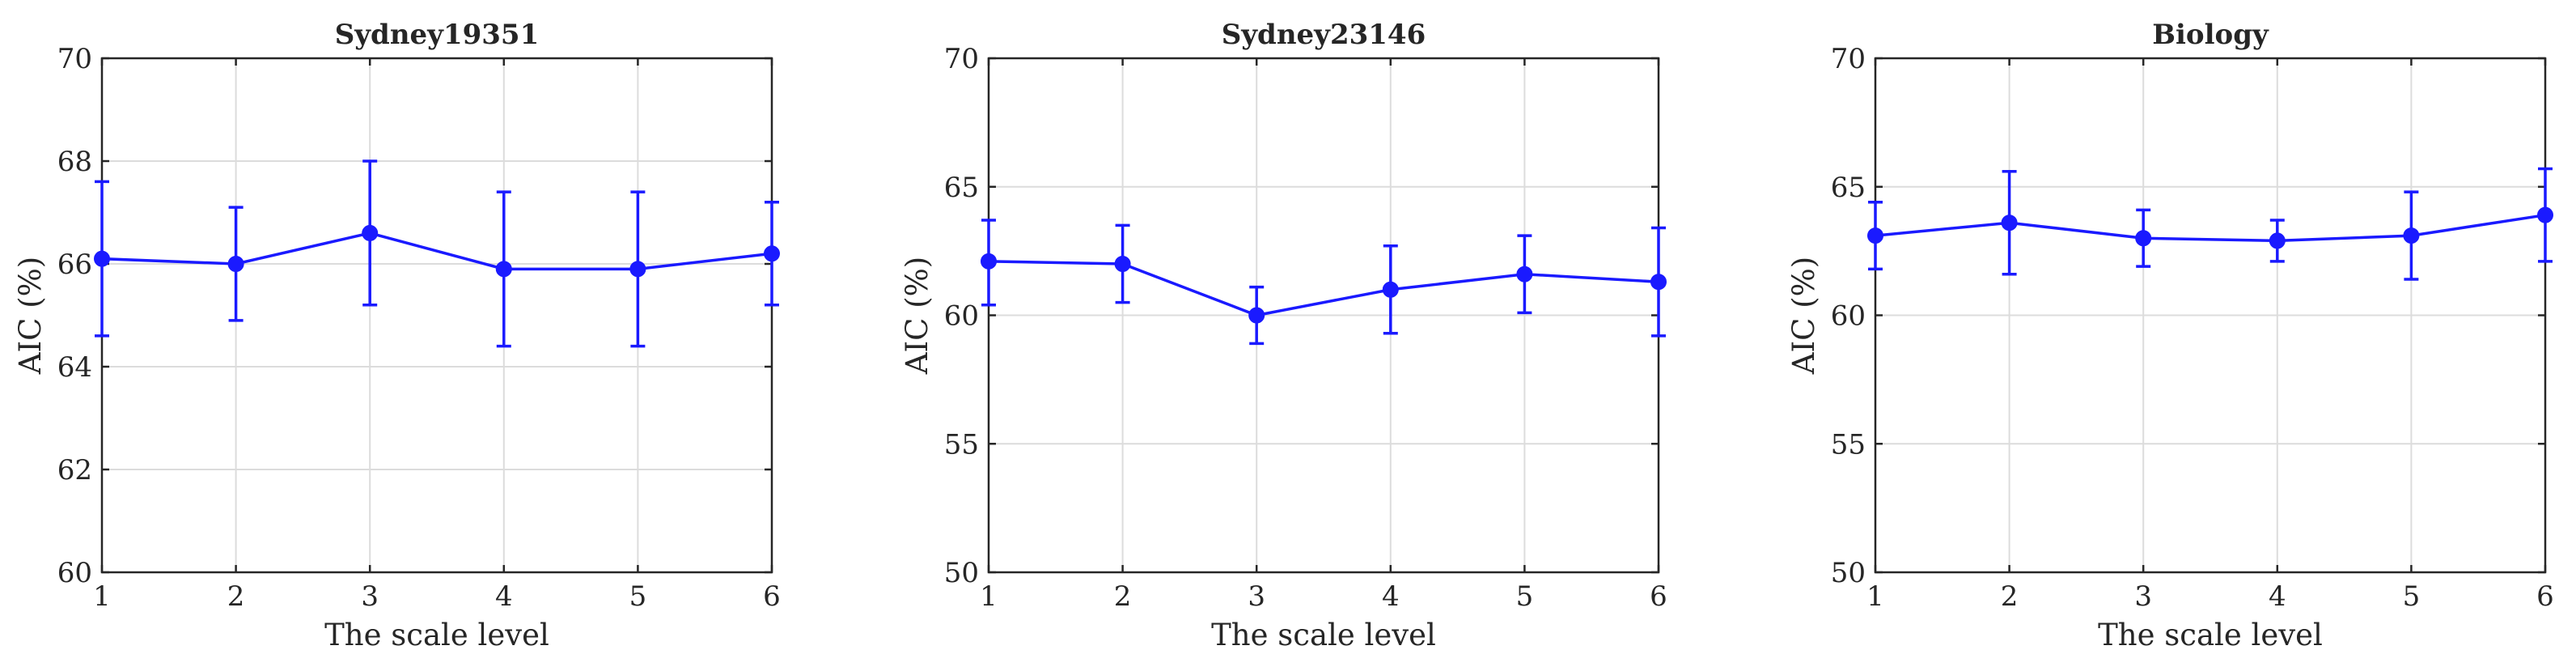 Image resolution: width=2576 pixels, height=667 pixels. What do you see at coordinates (74, 367) in the screenshot?
I see `y-tick-label: 64` at bounding box center [74, 367].